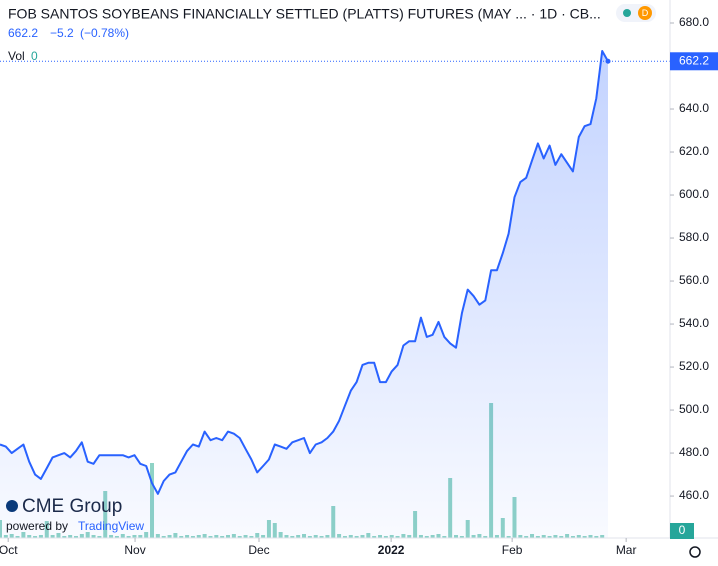 The width and height of the screenshot is (718, 566). I want to click on price-change-pct: (−0.78%), so click(104, 33).